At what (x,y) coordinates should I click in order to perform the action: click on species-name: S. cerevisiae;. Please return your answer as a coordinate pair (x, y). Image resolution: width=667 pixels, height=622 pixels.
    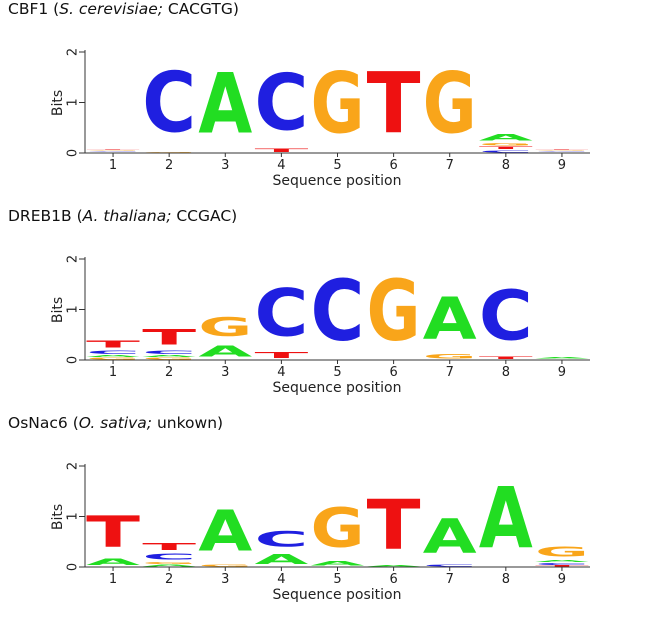
    Looking at the image, I should click on (111, 9).